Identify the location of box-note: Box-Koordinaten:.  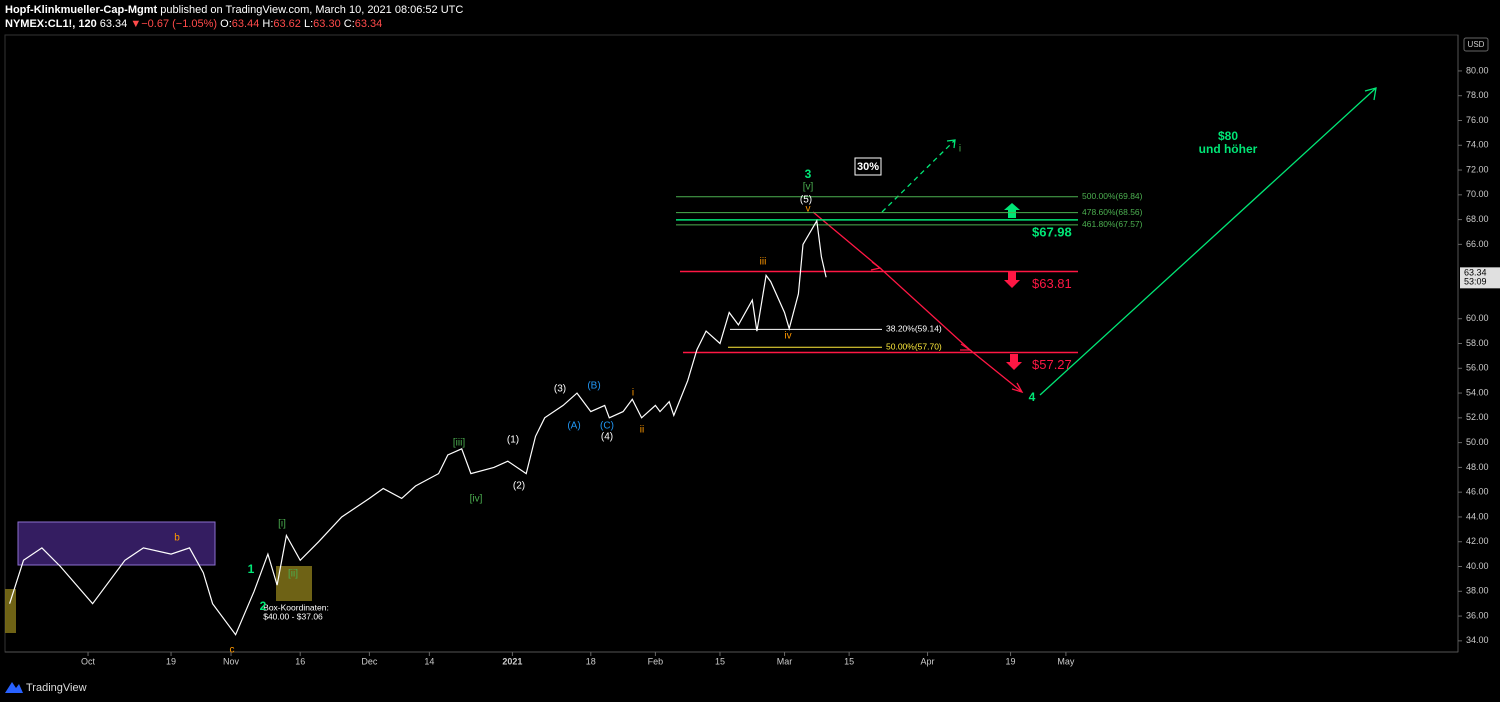
(296, 607).